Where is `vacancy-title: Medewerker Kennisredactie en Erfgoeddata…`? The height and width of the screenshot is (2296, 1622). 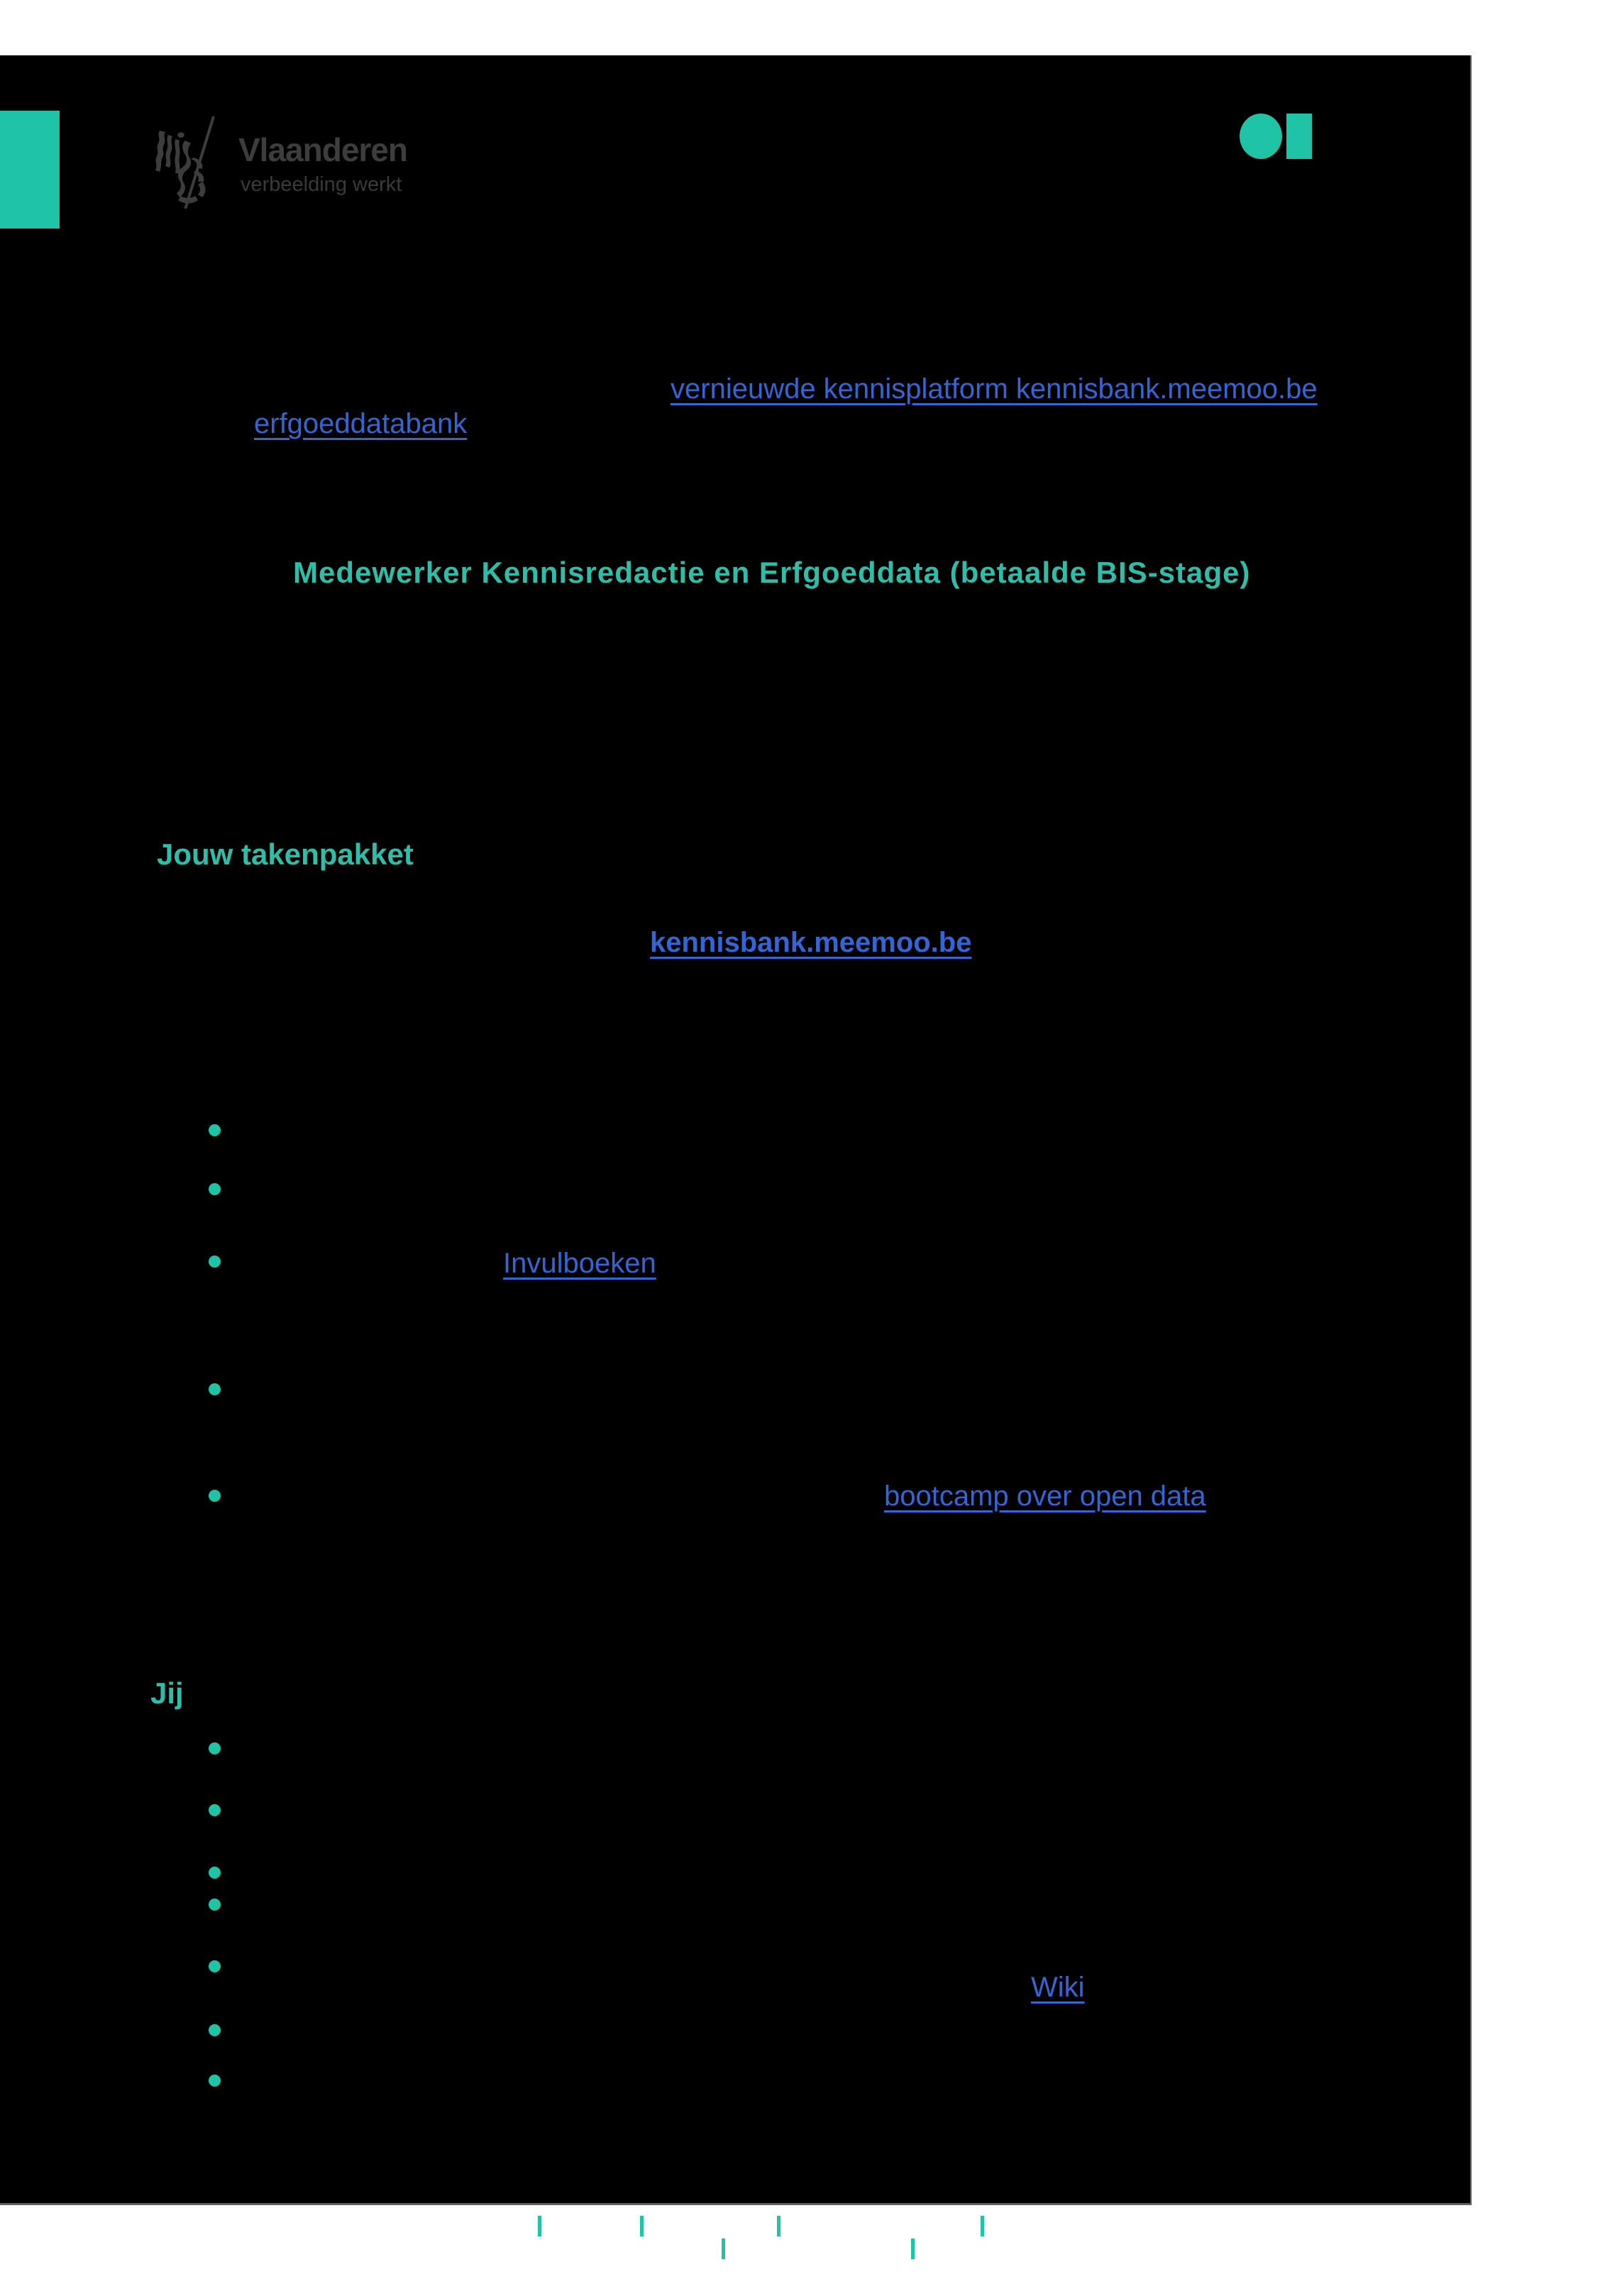
vacancy-title: Medewerker Kennisredactie en Erfgoeddata… is located at coordinates (772, 572).